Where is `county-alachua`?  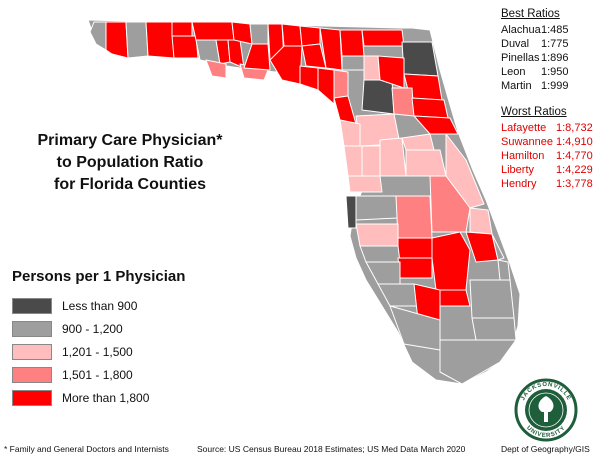 county-alachua is located at coordinates (378, 97).